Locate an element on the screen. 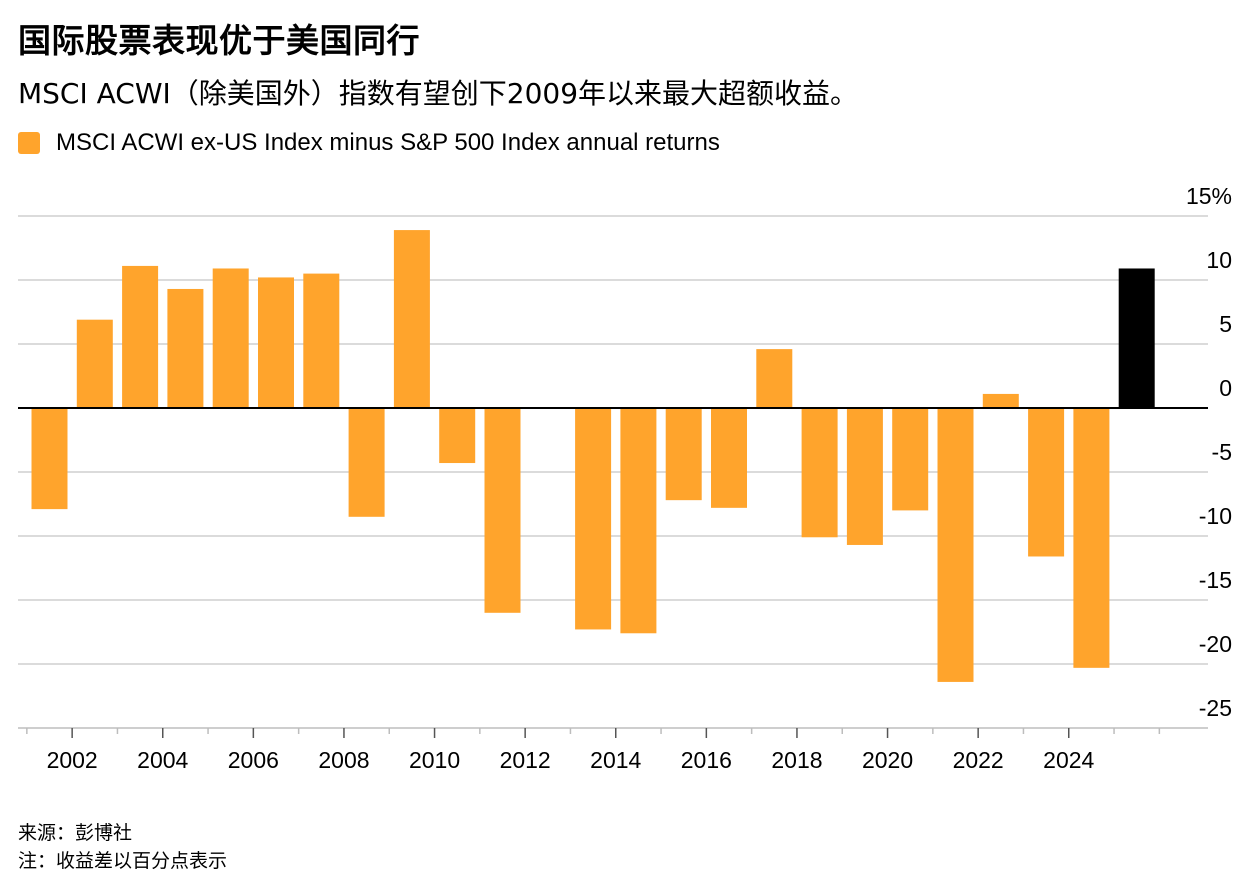 Image resolution: width=1248 pixels, height=892 pixels. y-tick-label: 10 is located at coordinates (1219, 260).